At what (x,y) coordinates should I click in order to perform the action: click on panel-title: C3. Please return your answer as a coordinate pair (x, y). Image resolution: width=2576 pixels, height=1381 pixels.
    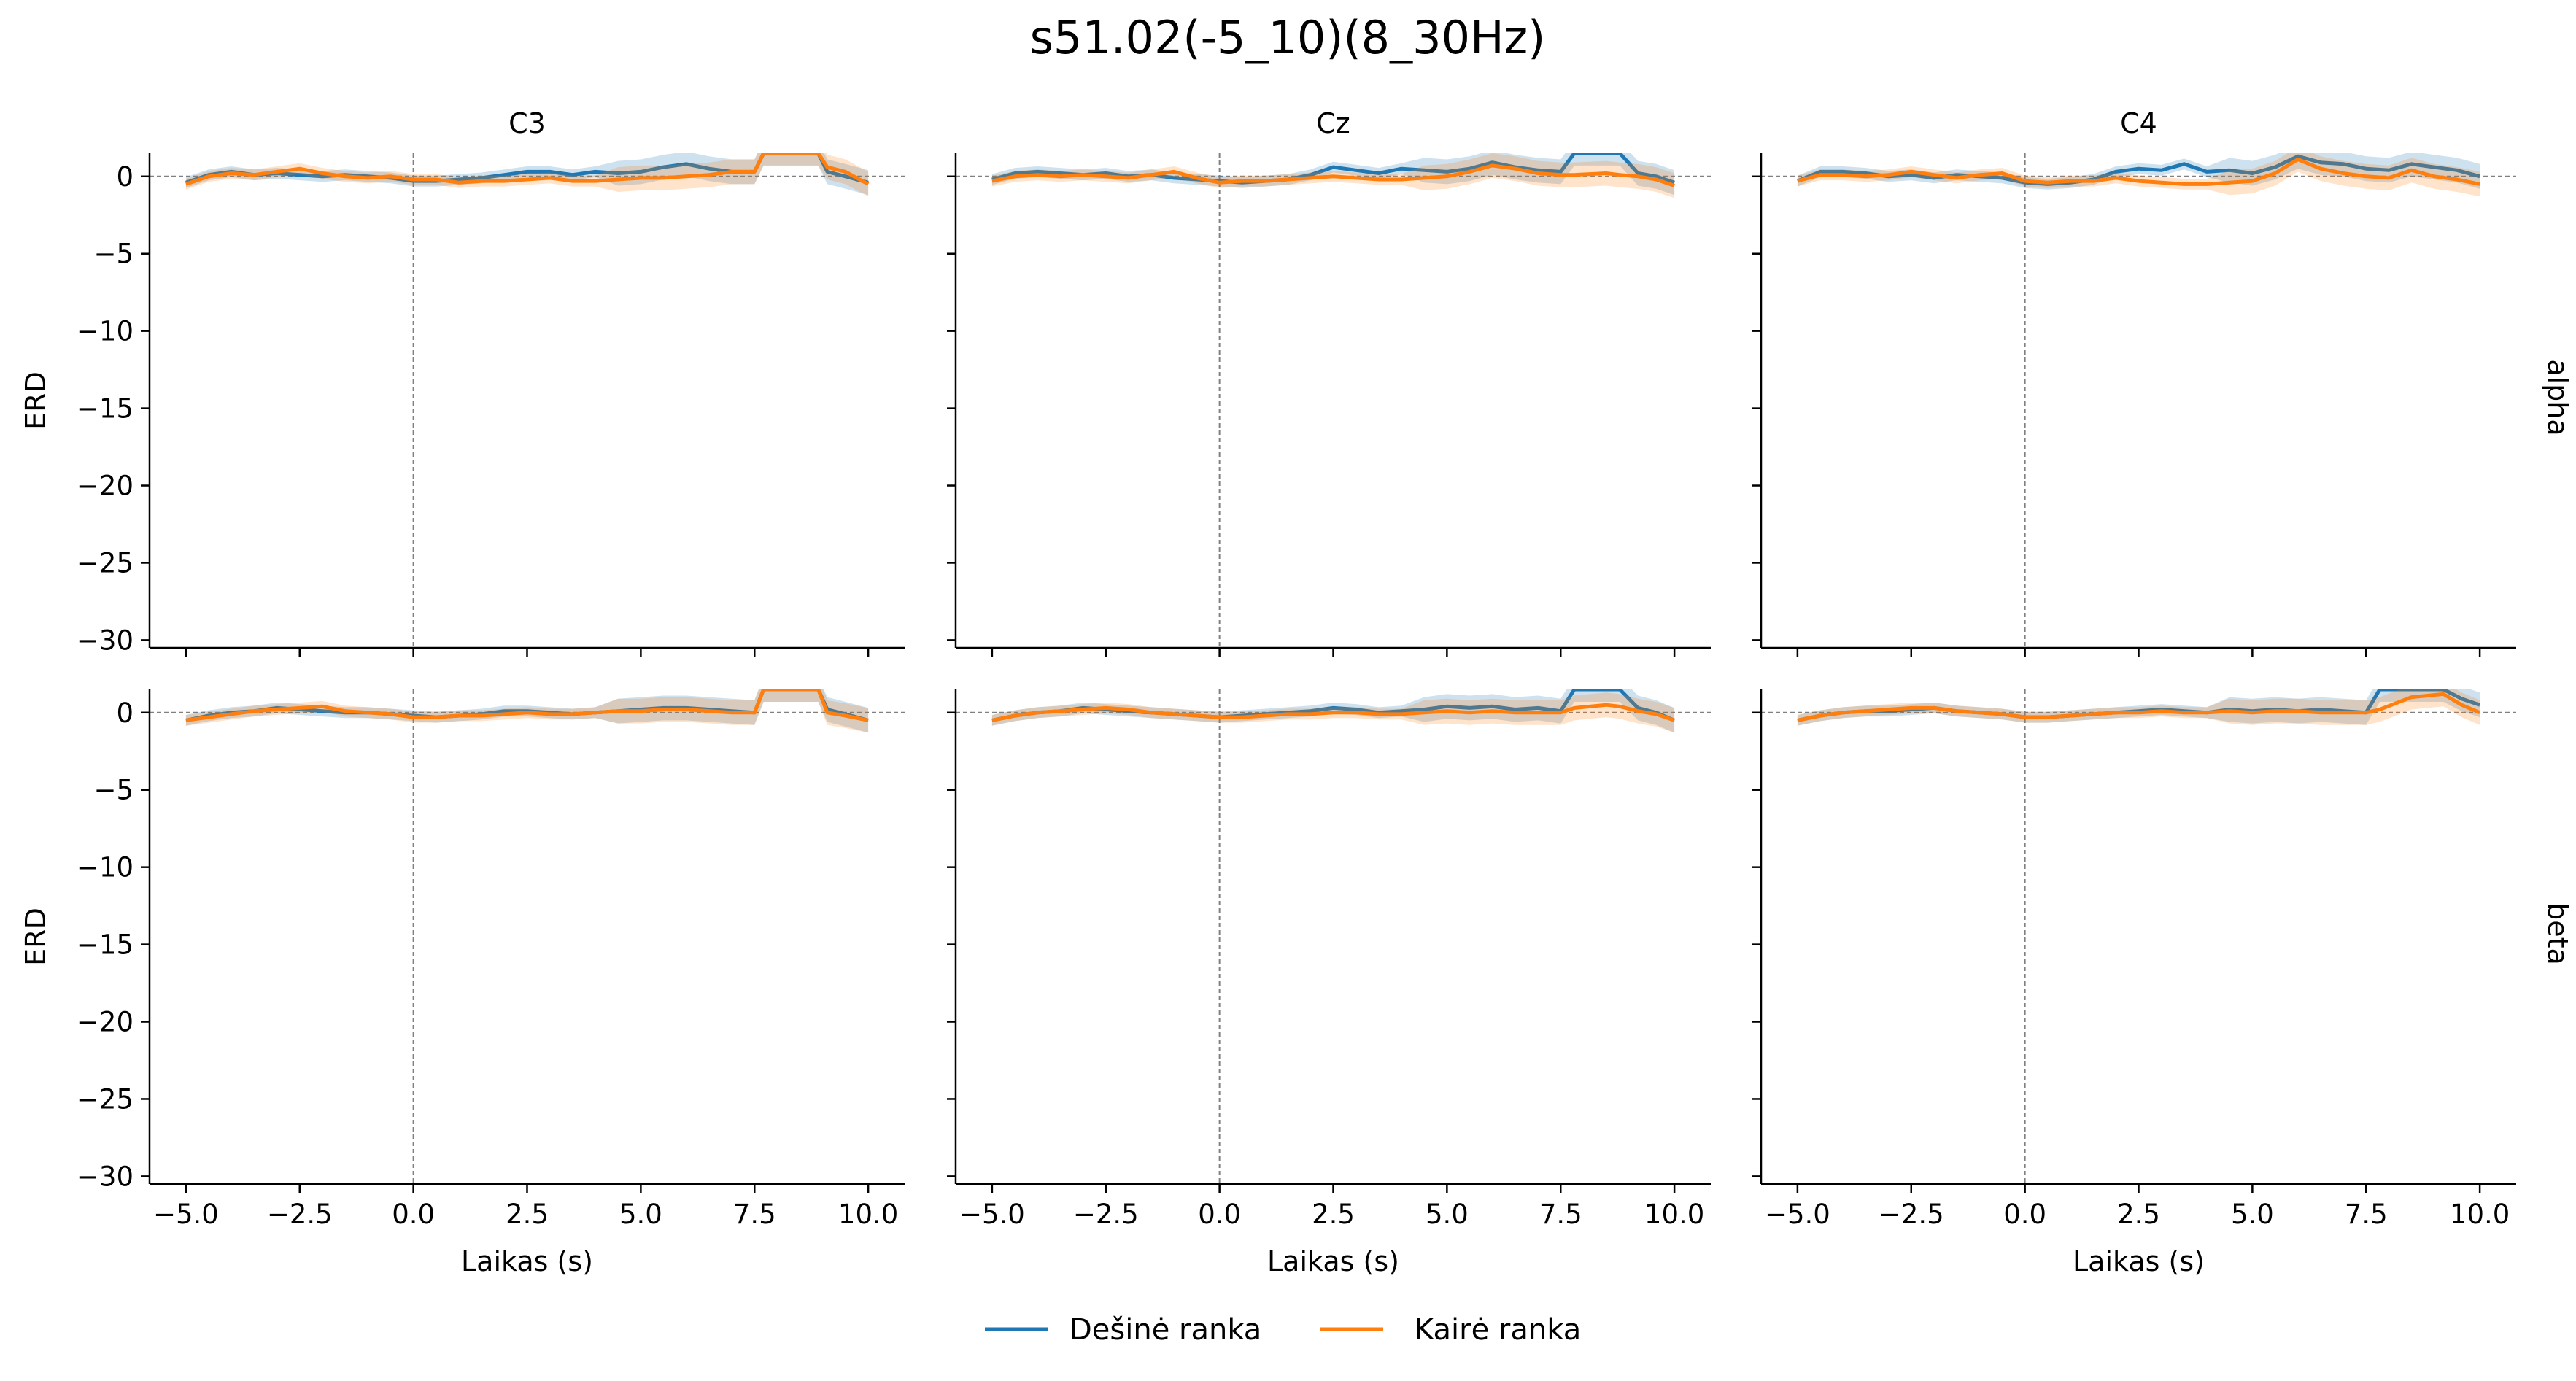
    Looking at the image, I should click on (527, 123).